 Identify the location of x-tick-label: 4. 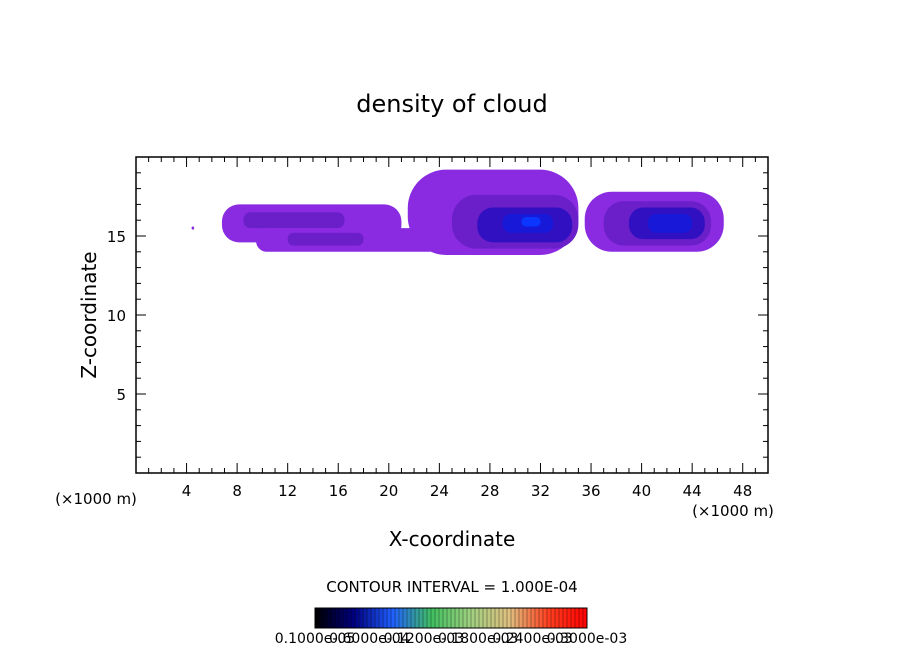
(187, 491).